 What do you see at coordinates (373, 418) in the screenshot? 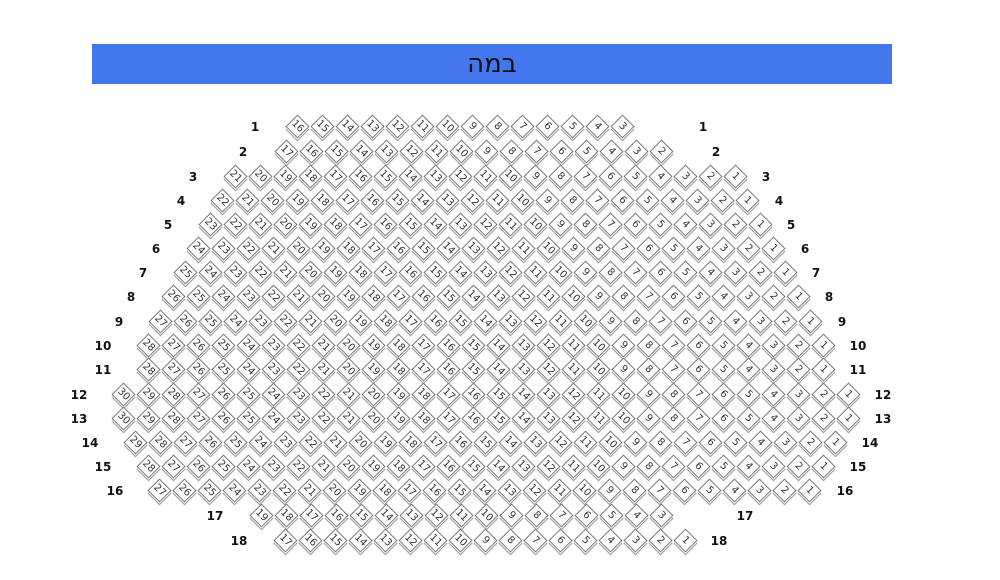
I see `seat: 20` at bounding box center [373, 418].